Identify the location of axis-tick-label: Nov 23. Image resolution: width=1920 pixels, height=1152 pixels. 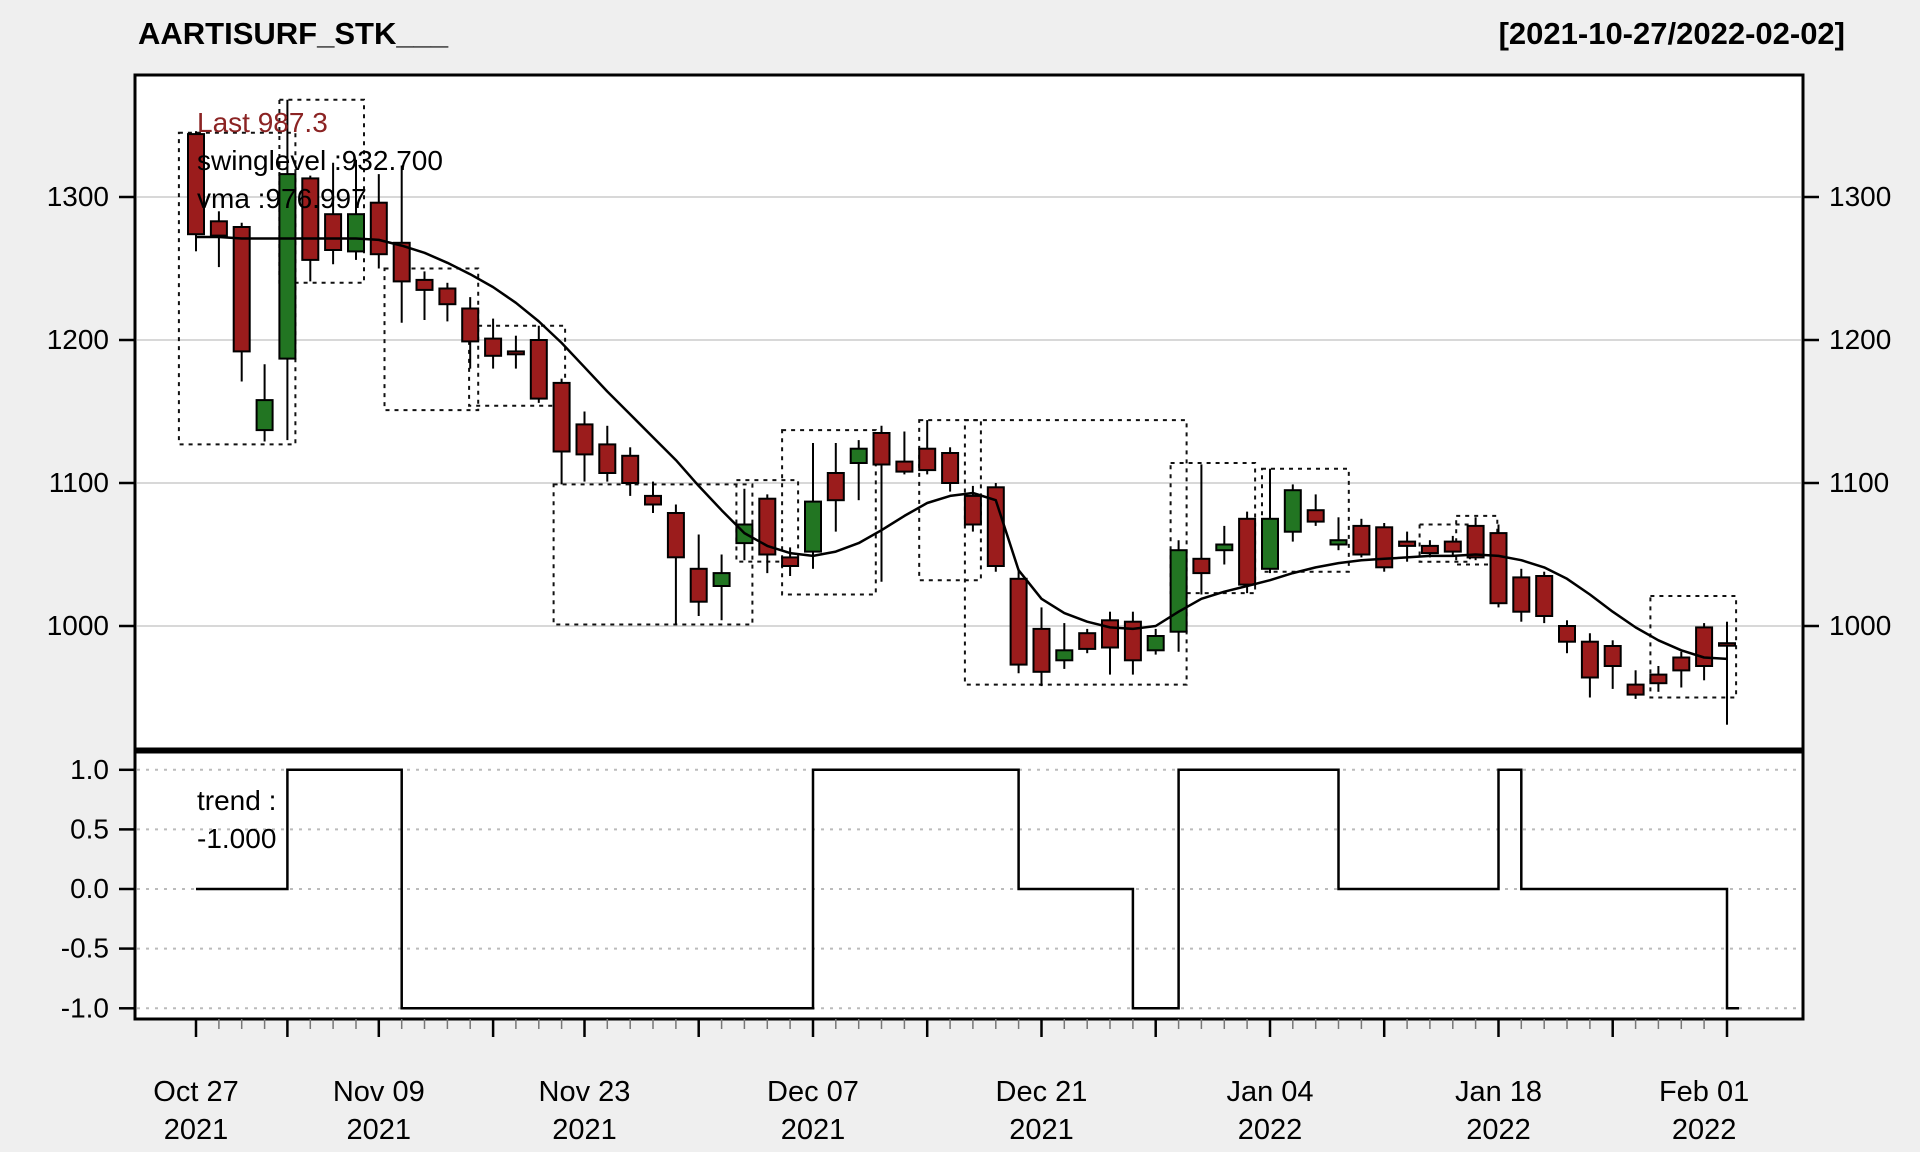
(585, 1092).